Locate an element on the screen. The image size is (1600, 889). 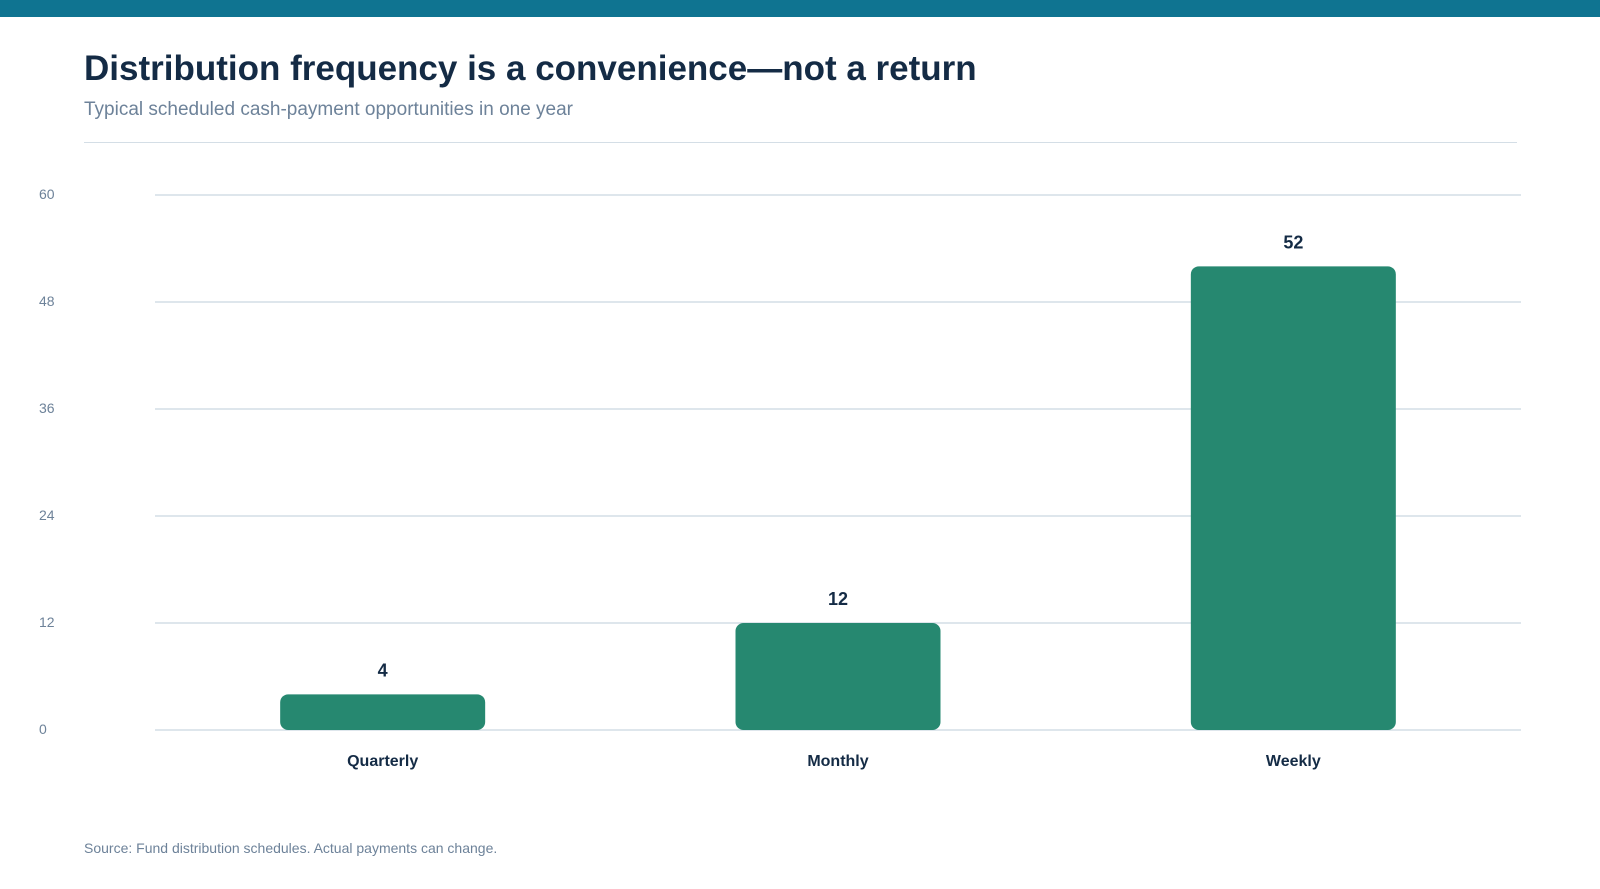
x-axis-category-labels: Quarterly Monthly Weekly is located at coordinates (834, 761).